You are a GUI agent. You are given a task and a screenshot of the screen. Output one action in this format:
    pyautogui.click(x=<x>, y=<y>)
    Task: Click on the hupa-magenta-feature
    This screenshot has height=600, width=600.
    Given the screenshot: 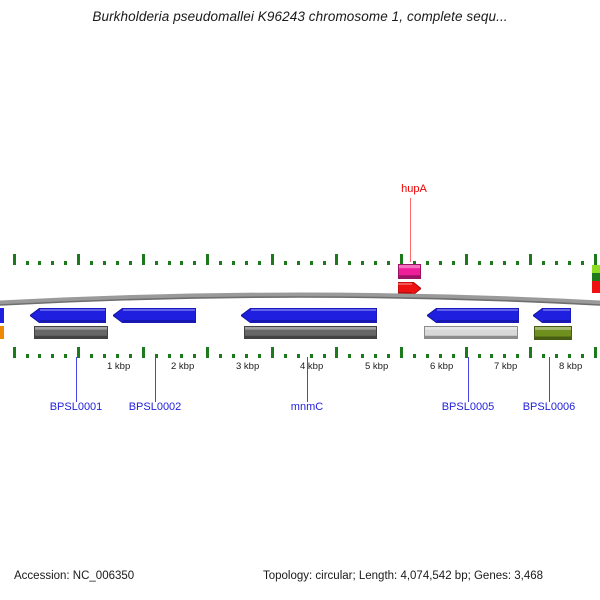 What is the action you would take?
    pyautogui.click(x=409, y=274)
    